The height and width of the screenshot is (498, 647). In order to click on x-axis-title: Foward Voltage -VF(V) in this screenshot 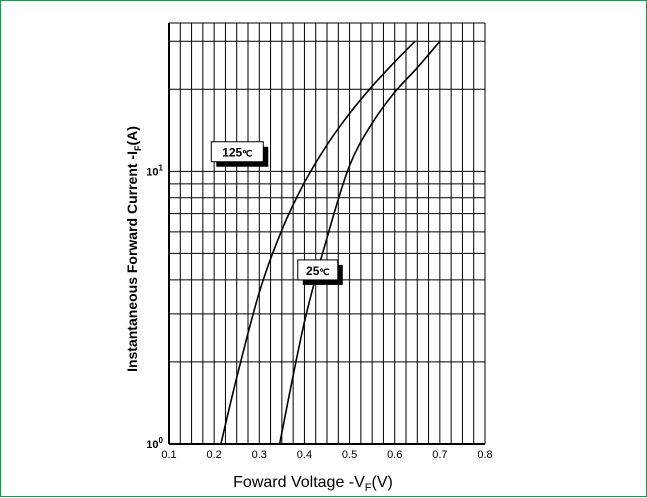, I will do `click(313, 484)`.